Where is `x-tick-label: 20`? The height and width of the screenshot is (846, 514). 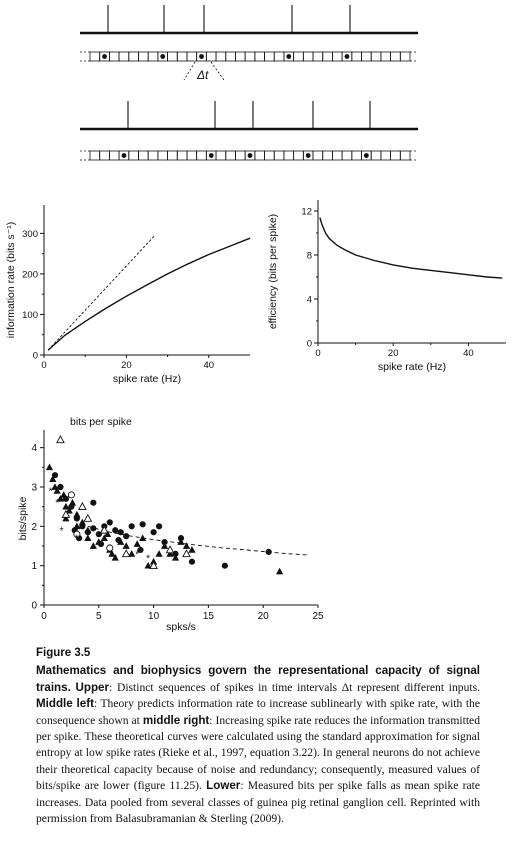
x-tick-label: 20 is located at coordinates (264, 616).